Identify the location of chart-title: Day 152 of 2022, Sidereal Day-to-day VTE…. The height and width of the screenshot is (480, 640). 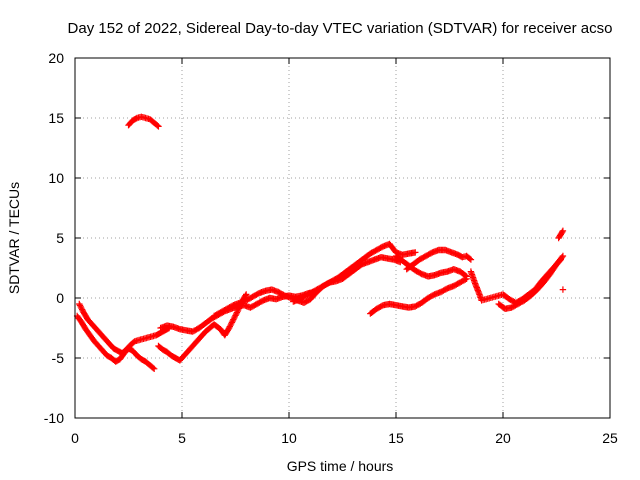
(340, 28).